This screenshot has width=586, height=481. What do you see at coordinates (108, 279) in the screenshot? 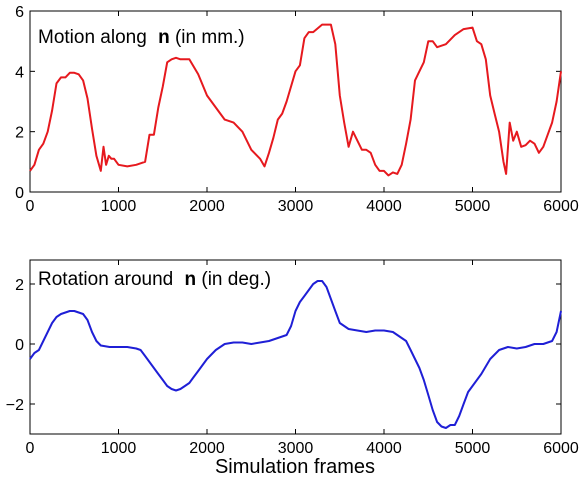
I see `rotation-title-text: Rotation around` at bounding box center [108, 279].